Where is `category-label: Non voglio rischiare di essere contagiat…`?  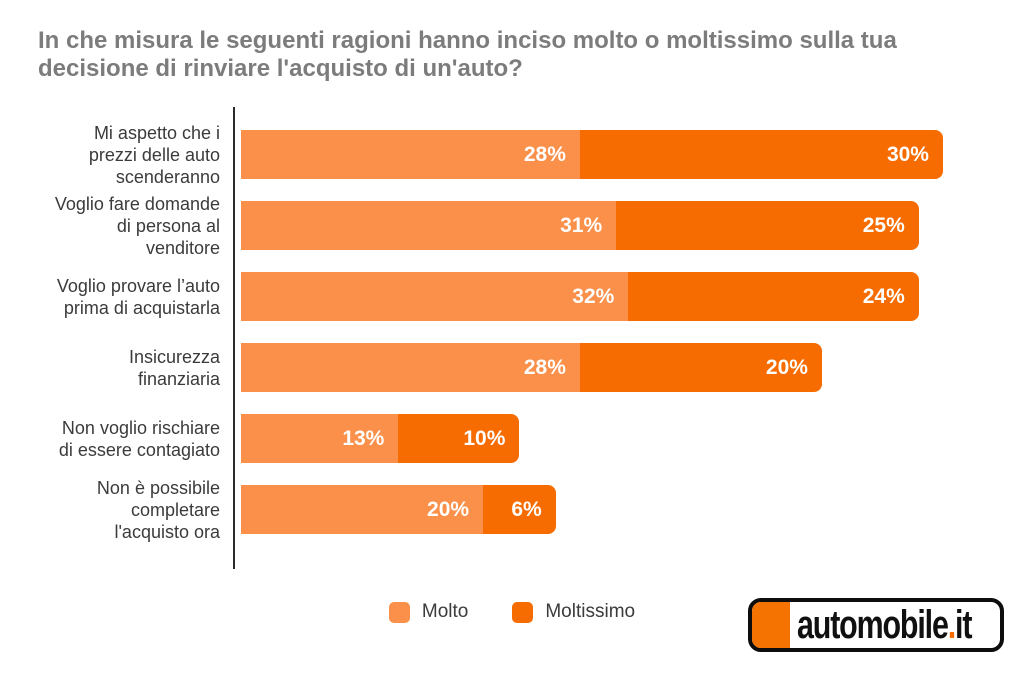 category-label: Non voglio rischiare di essere contagiat… is located at coordinates (139, 438).